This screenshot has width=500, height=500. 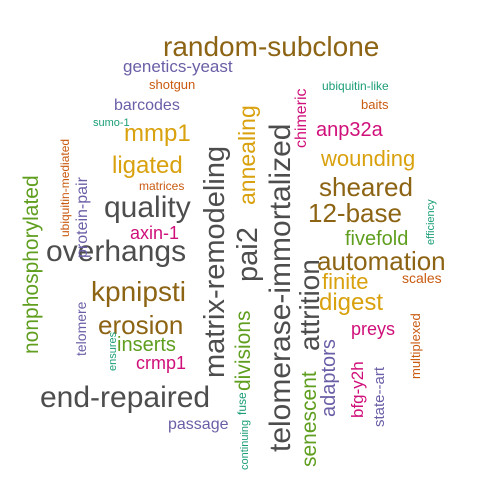 I want to click on word-matrix-remodeling: matrix-remodeling, so click(x=215, y=261).